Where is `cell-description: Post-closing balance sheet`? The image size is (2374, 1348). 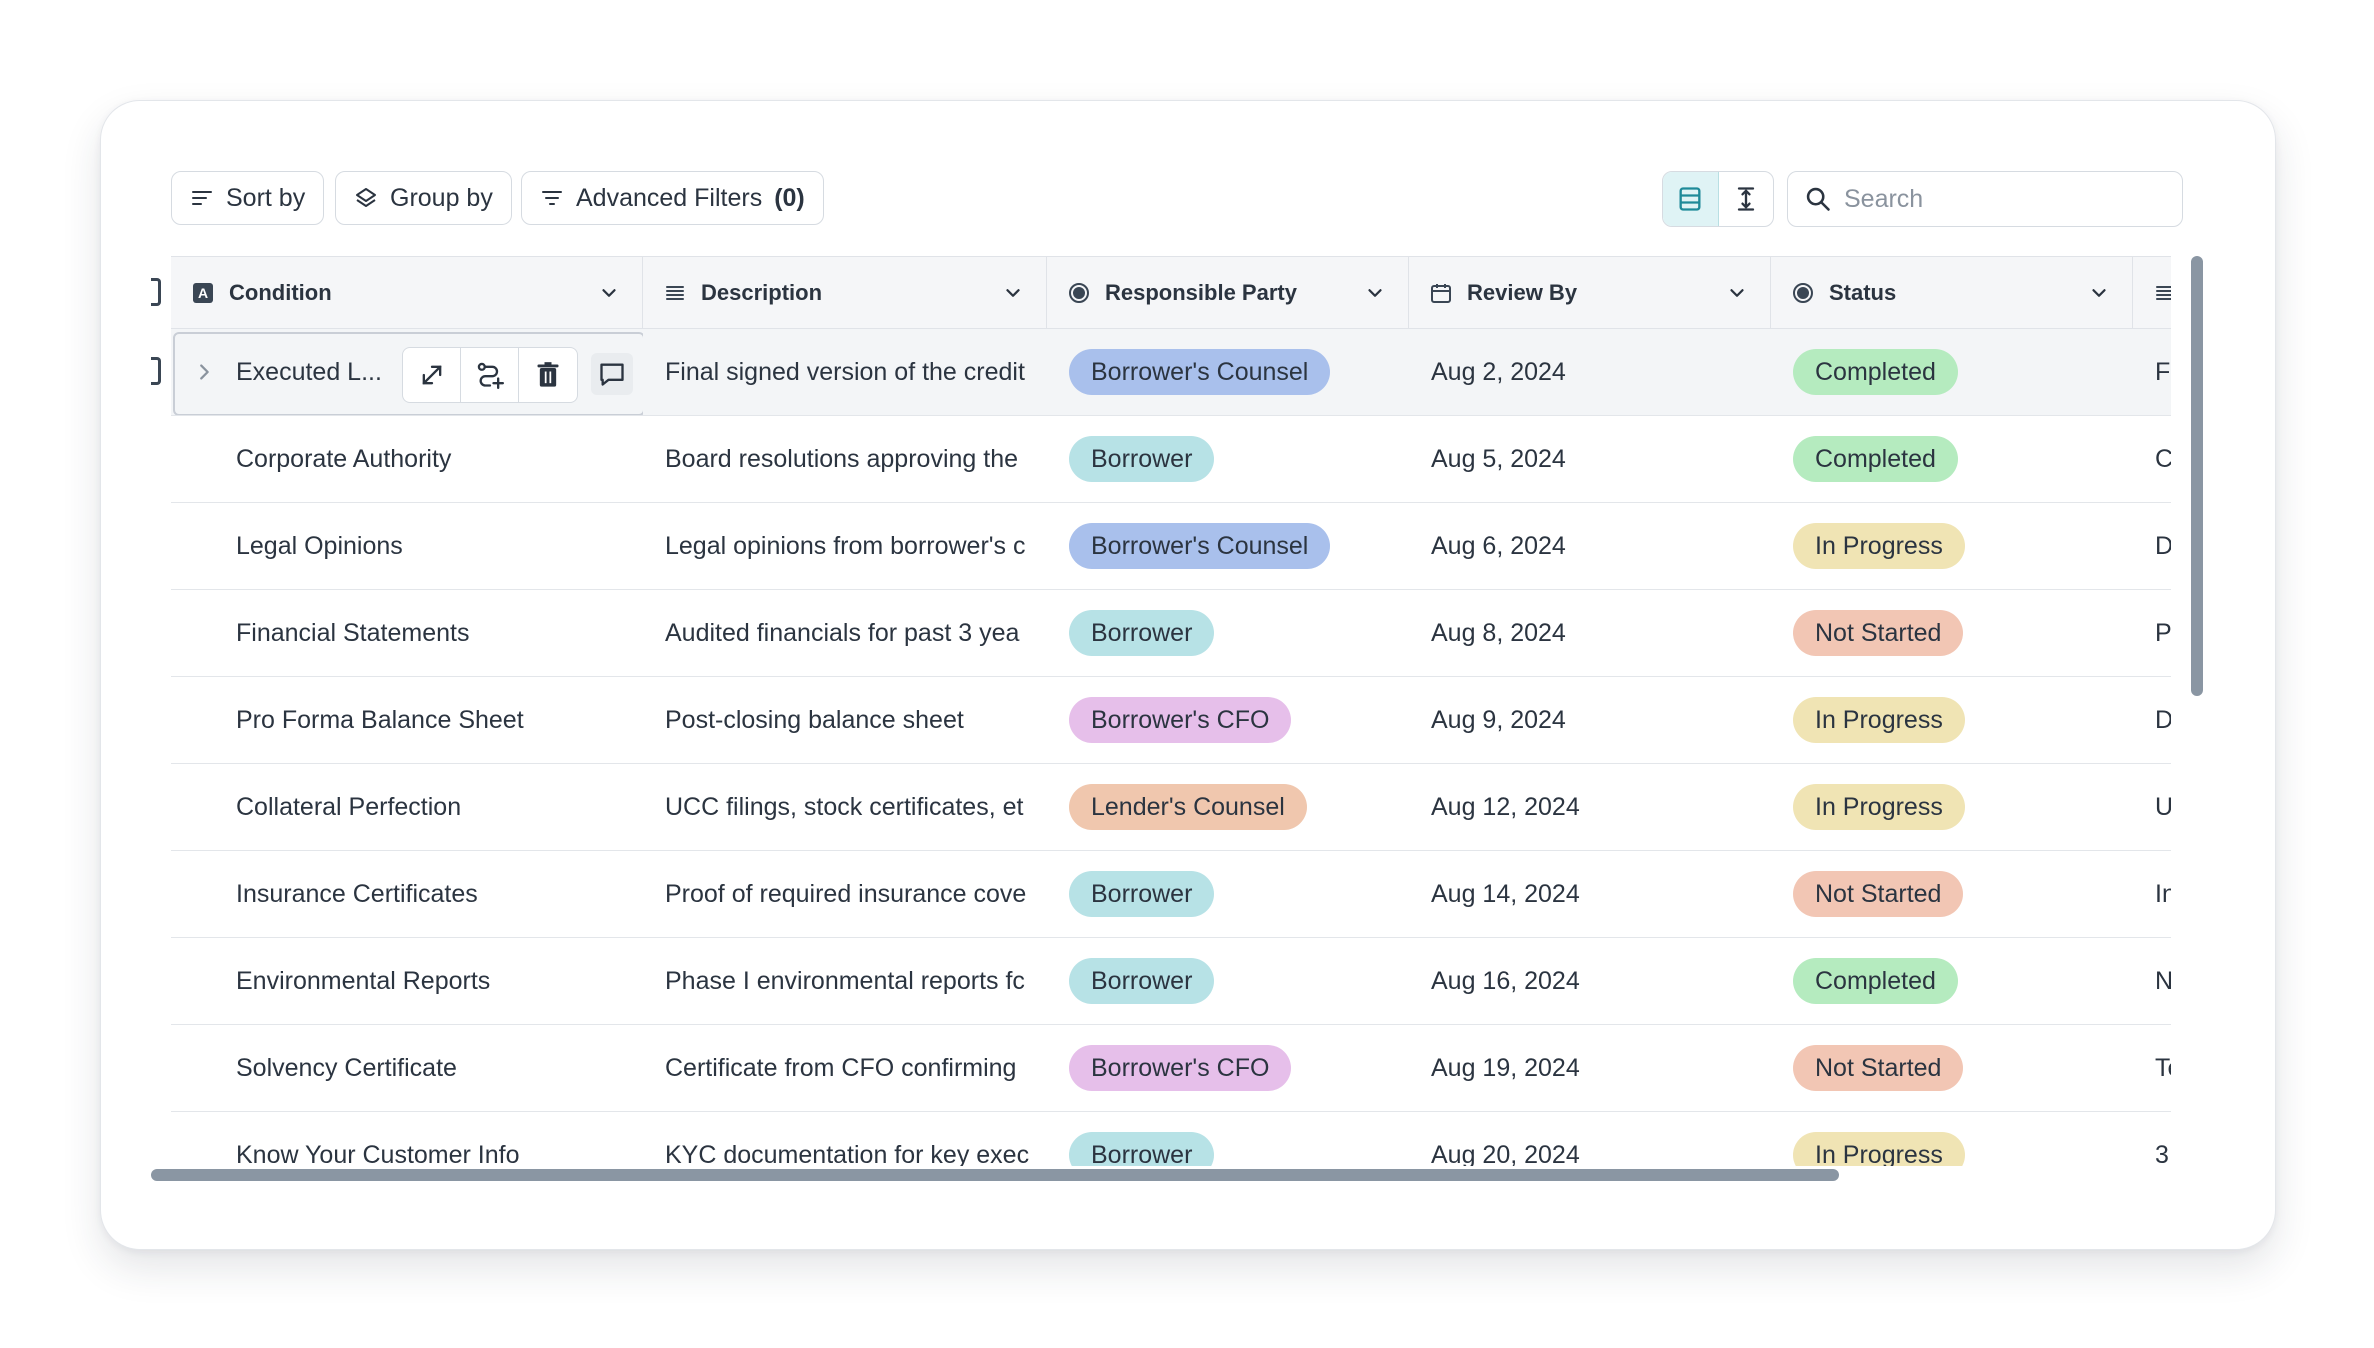
cell-description: Post-closing balance sheet is located at coordinates (845, 720).